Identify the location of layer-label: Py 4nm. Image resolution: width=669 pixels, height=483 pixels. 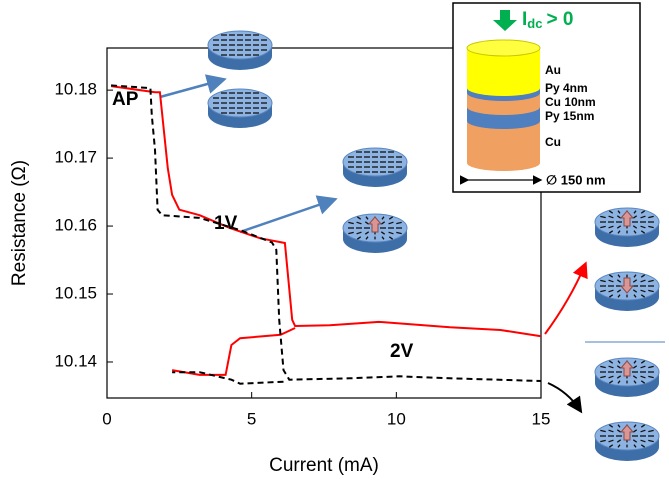
(566, 88).